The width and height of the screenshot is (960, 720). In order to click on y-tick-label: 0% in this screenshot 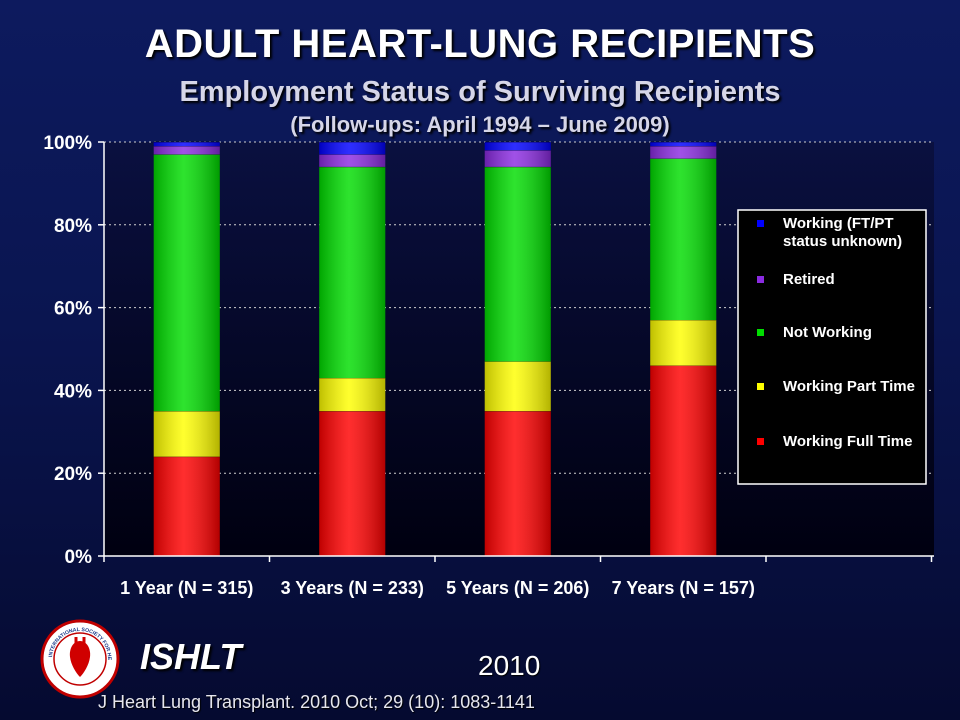, I will do `click(79, 557)`.